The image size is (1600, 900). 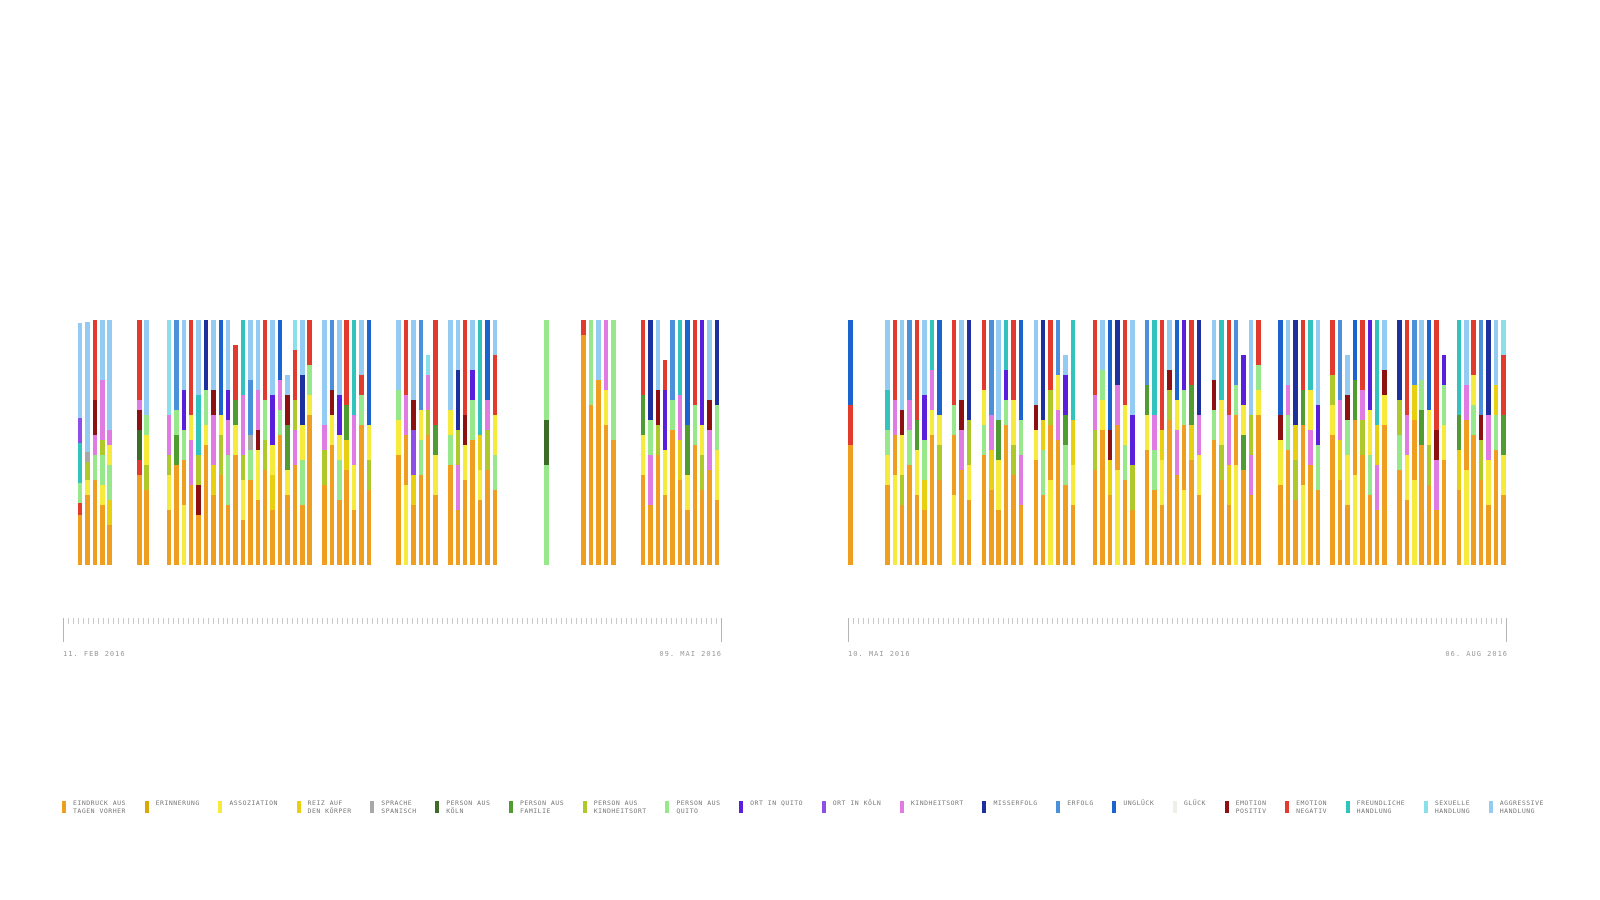 I want to click on timeline-dates-left: 11. FEB 2016 09. MAI 2016, so click(x=392, y=654).